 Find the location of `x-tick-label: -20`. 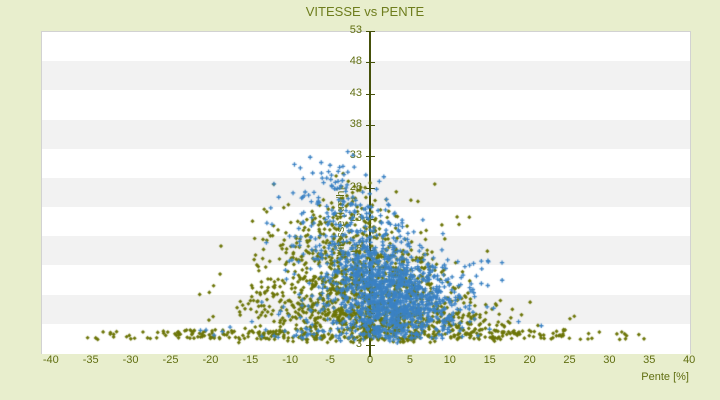

x-tick-label: -20 is located at coordinates (210, 360).